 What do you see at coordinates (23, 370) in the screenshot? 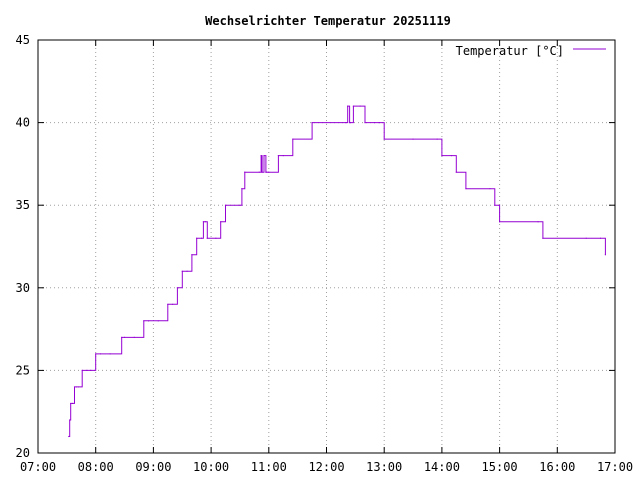
I see `y-tick-label: 25` at bounding box center [23, 370].